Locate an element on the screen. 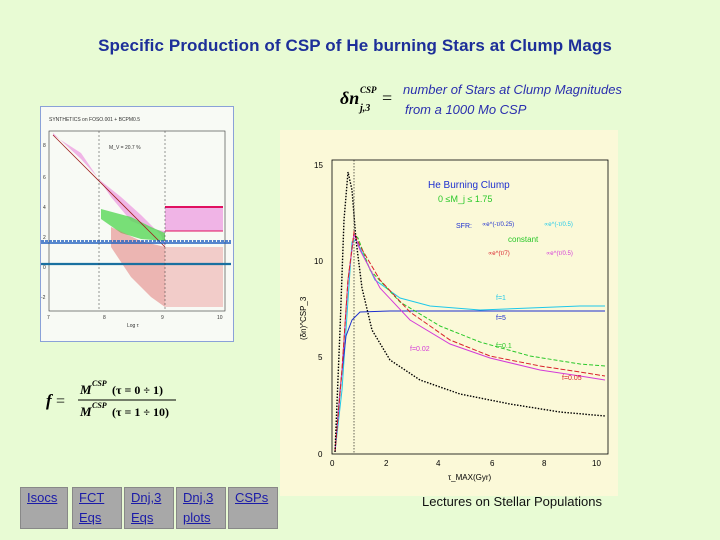 The image size is (720, 540). left-plot-xlabel: Log τ is located at coordinates (133, 326).